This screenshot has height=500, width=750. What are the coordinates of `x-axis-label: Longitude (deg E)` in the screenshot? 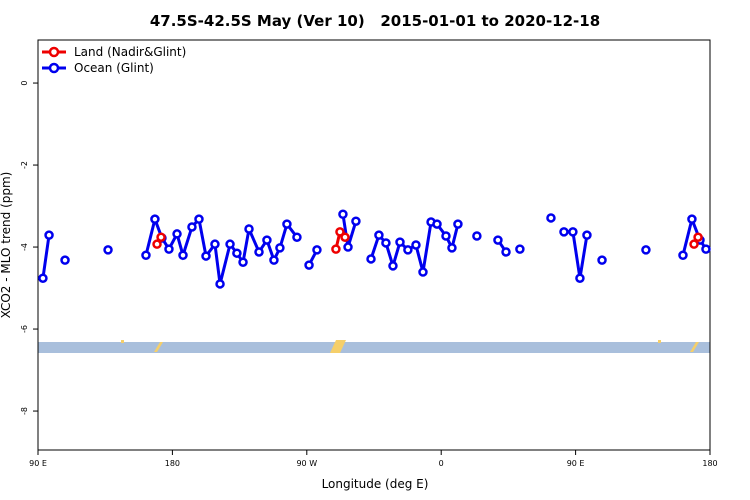 It's located at (375, 484).